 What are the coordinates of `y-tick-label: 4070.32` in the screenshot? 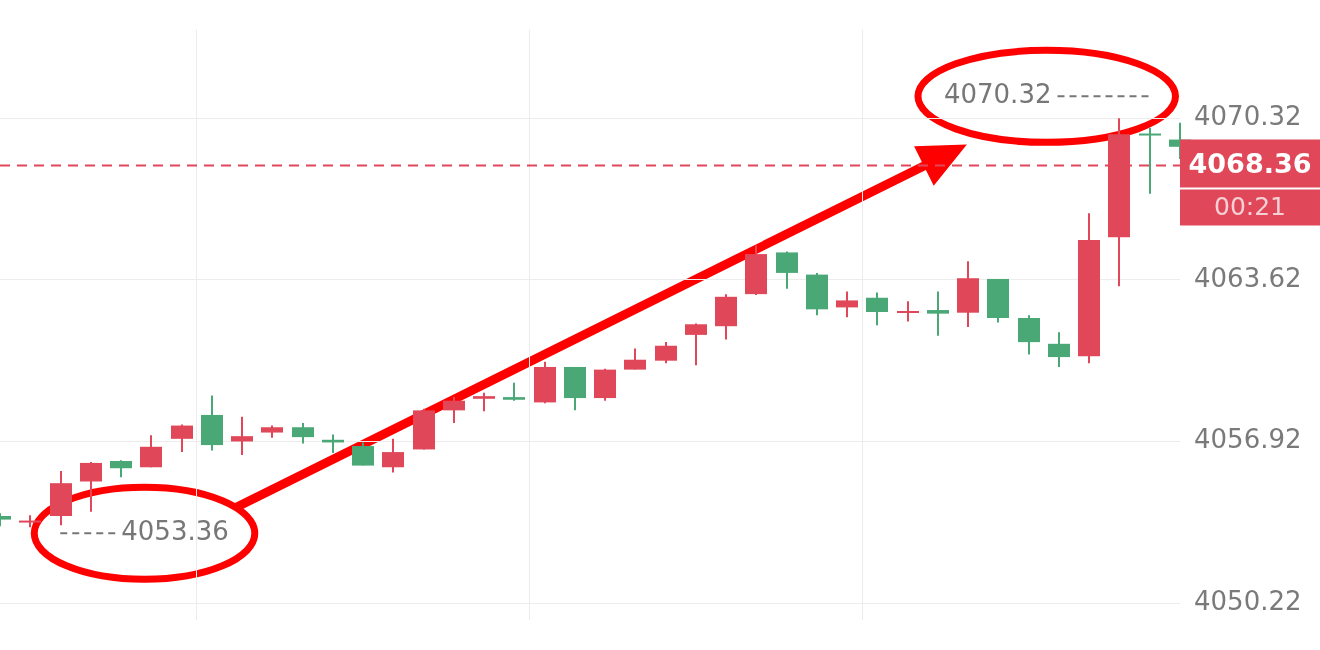 It's located at (1248, 116).